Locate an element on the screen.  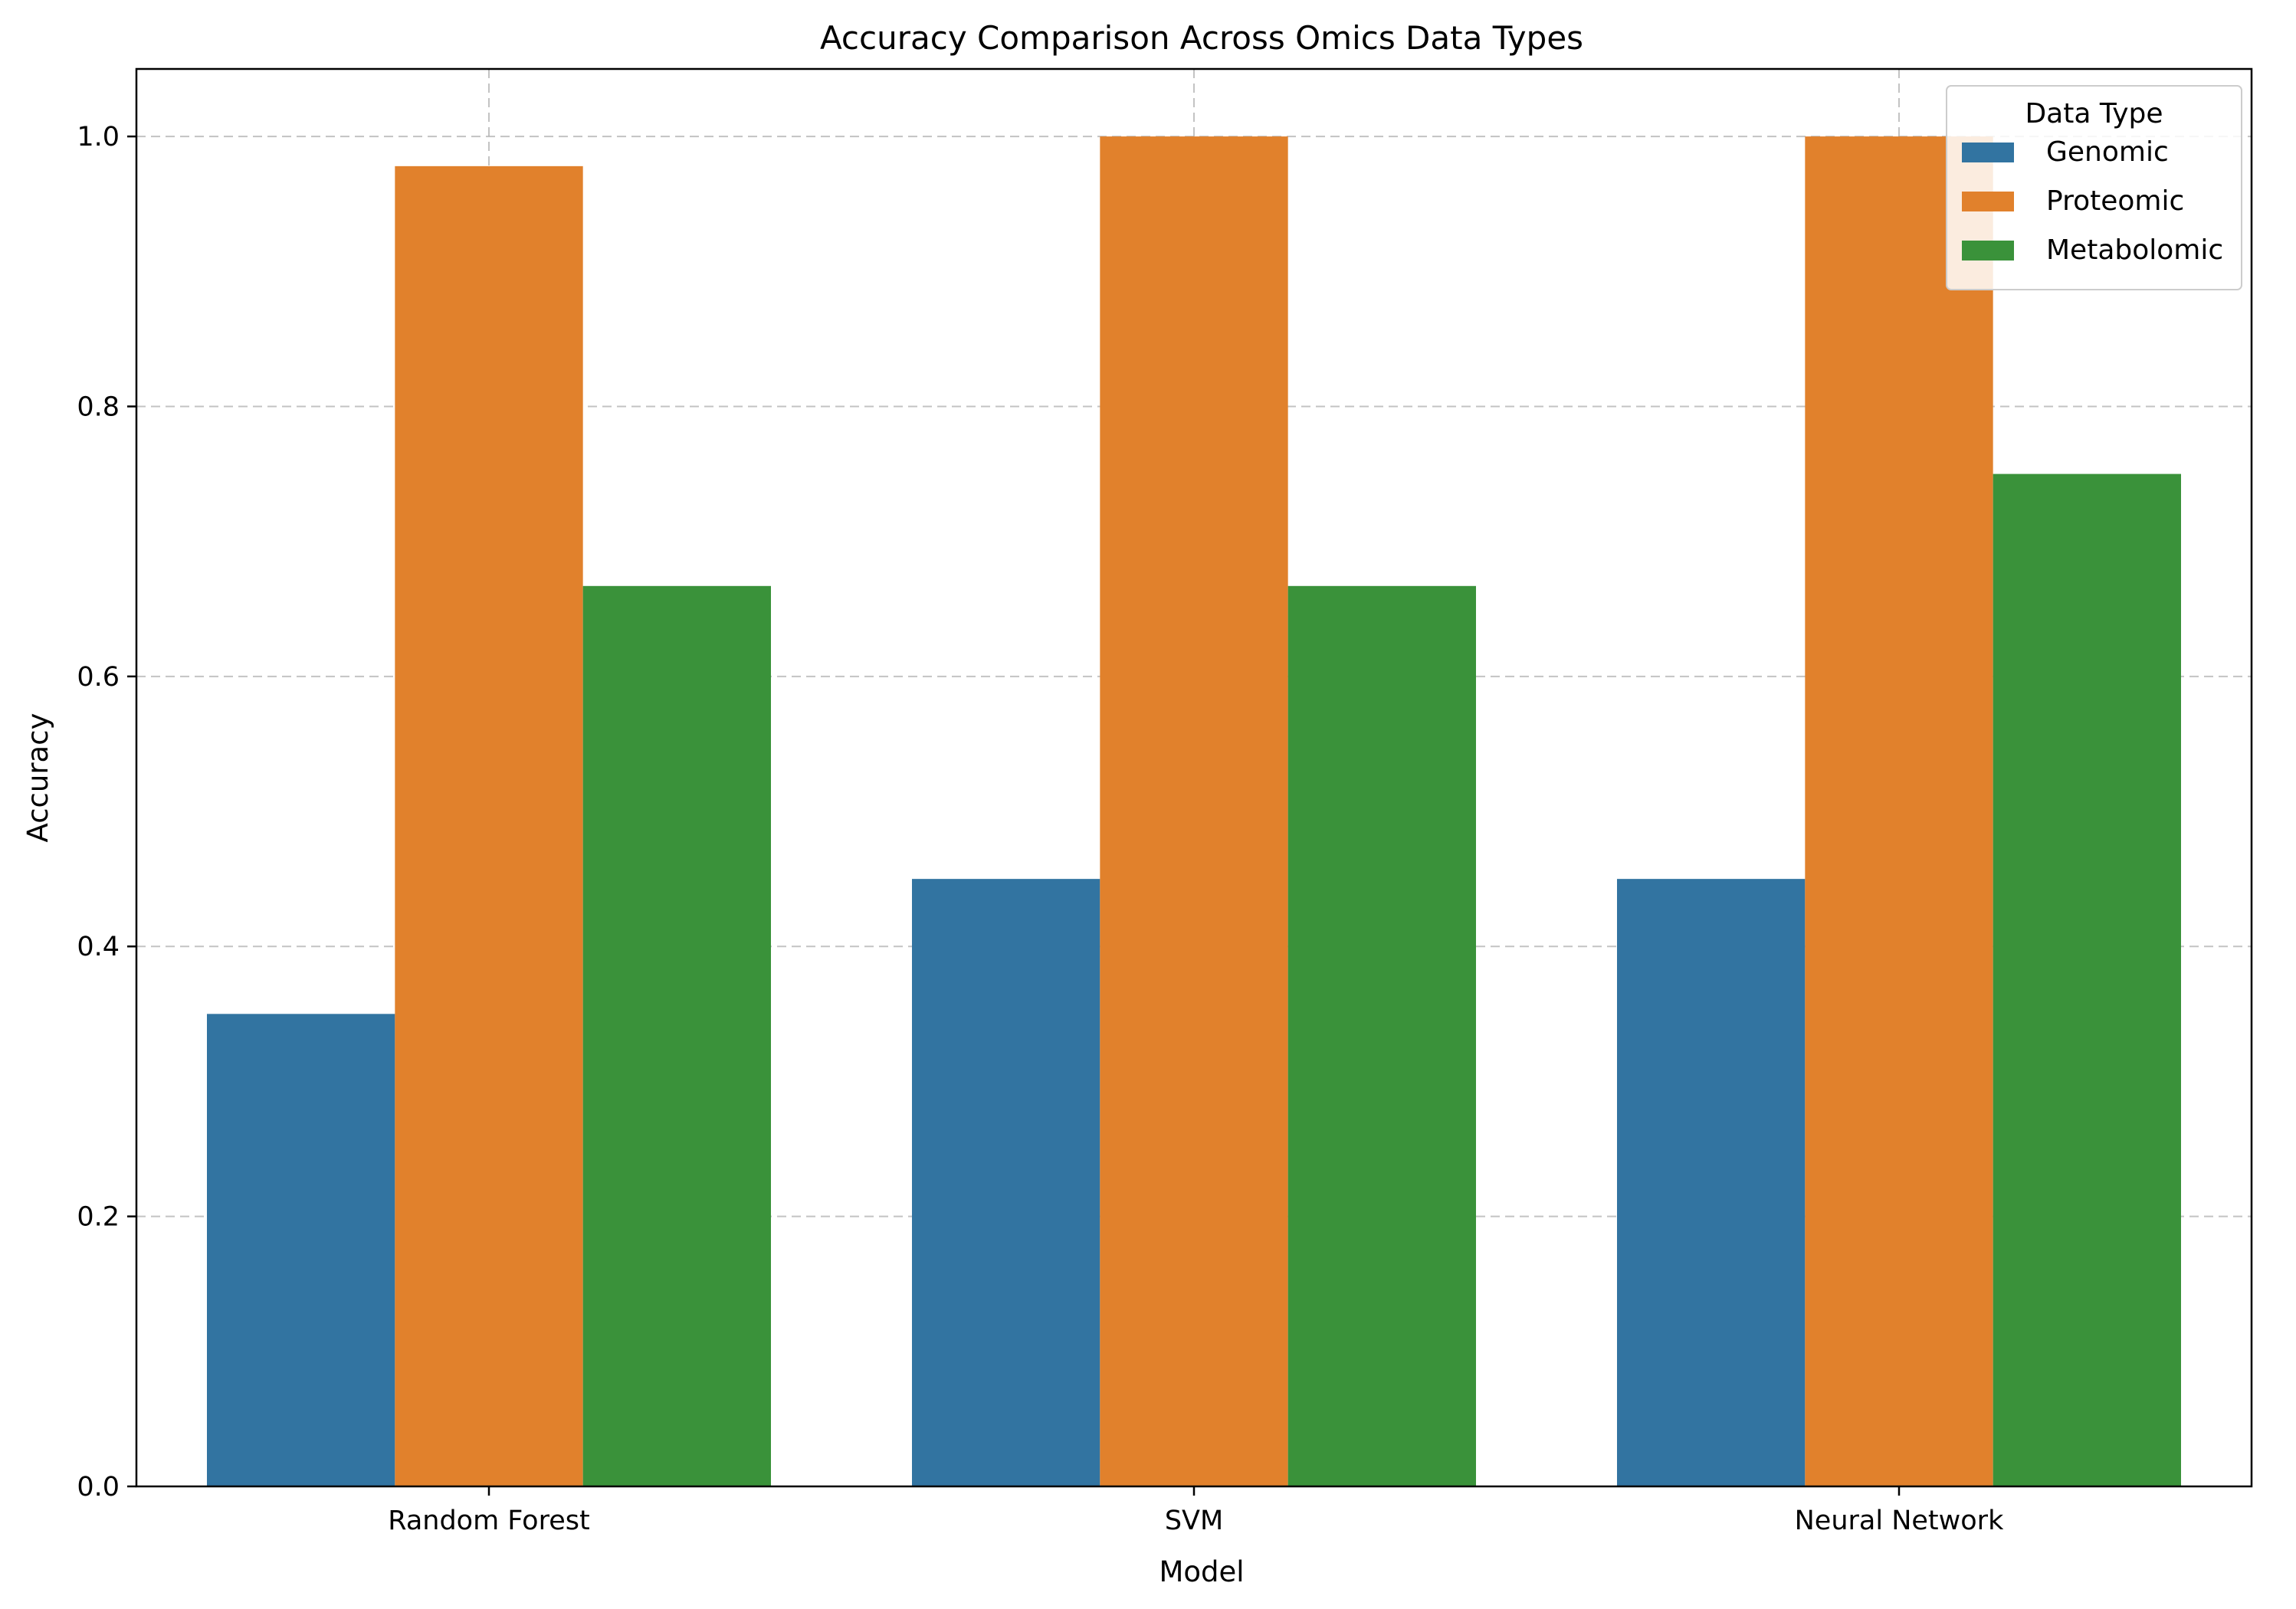
legend-swatch-metabolomic is located at coordinates (1988, 251).